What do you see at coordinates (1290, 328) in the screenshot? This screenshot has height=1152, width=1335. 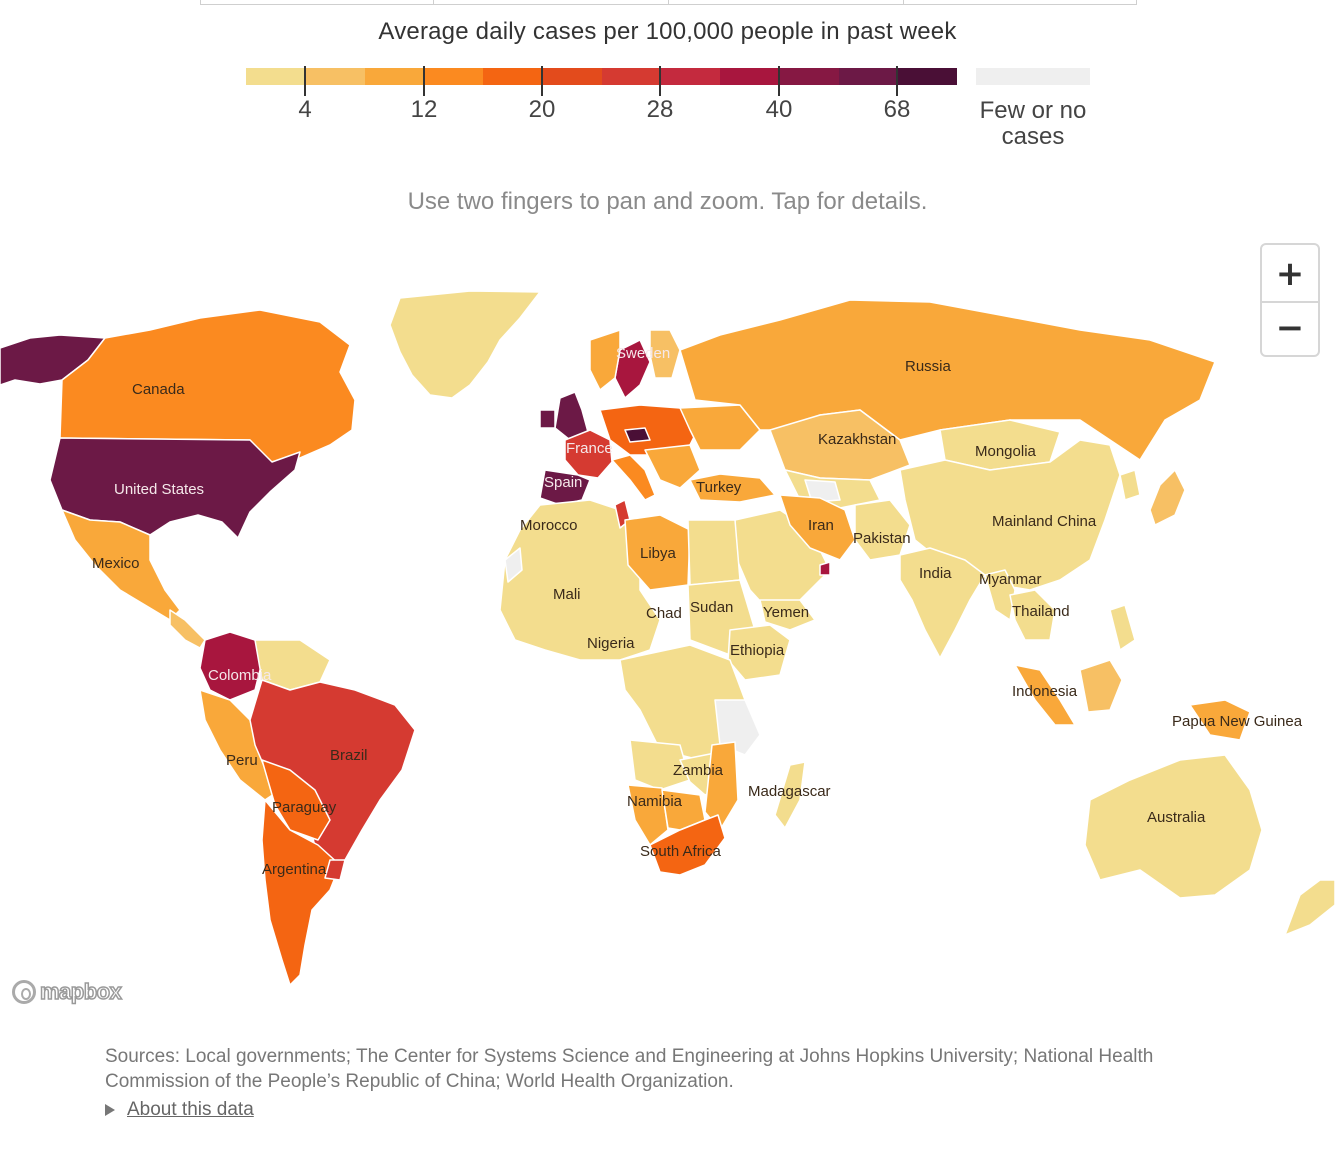 I see `zoom-out-button: −` at bounding box center [1290, 328].